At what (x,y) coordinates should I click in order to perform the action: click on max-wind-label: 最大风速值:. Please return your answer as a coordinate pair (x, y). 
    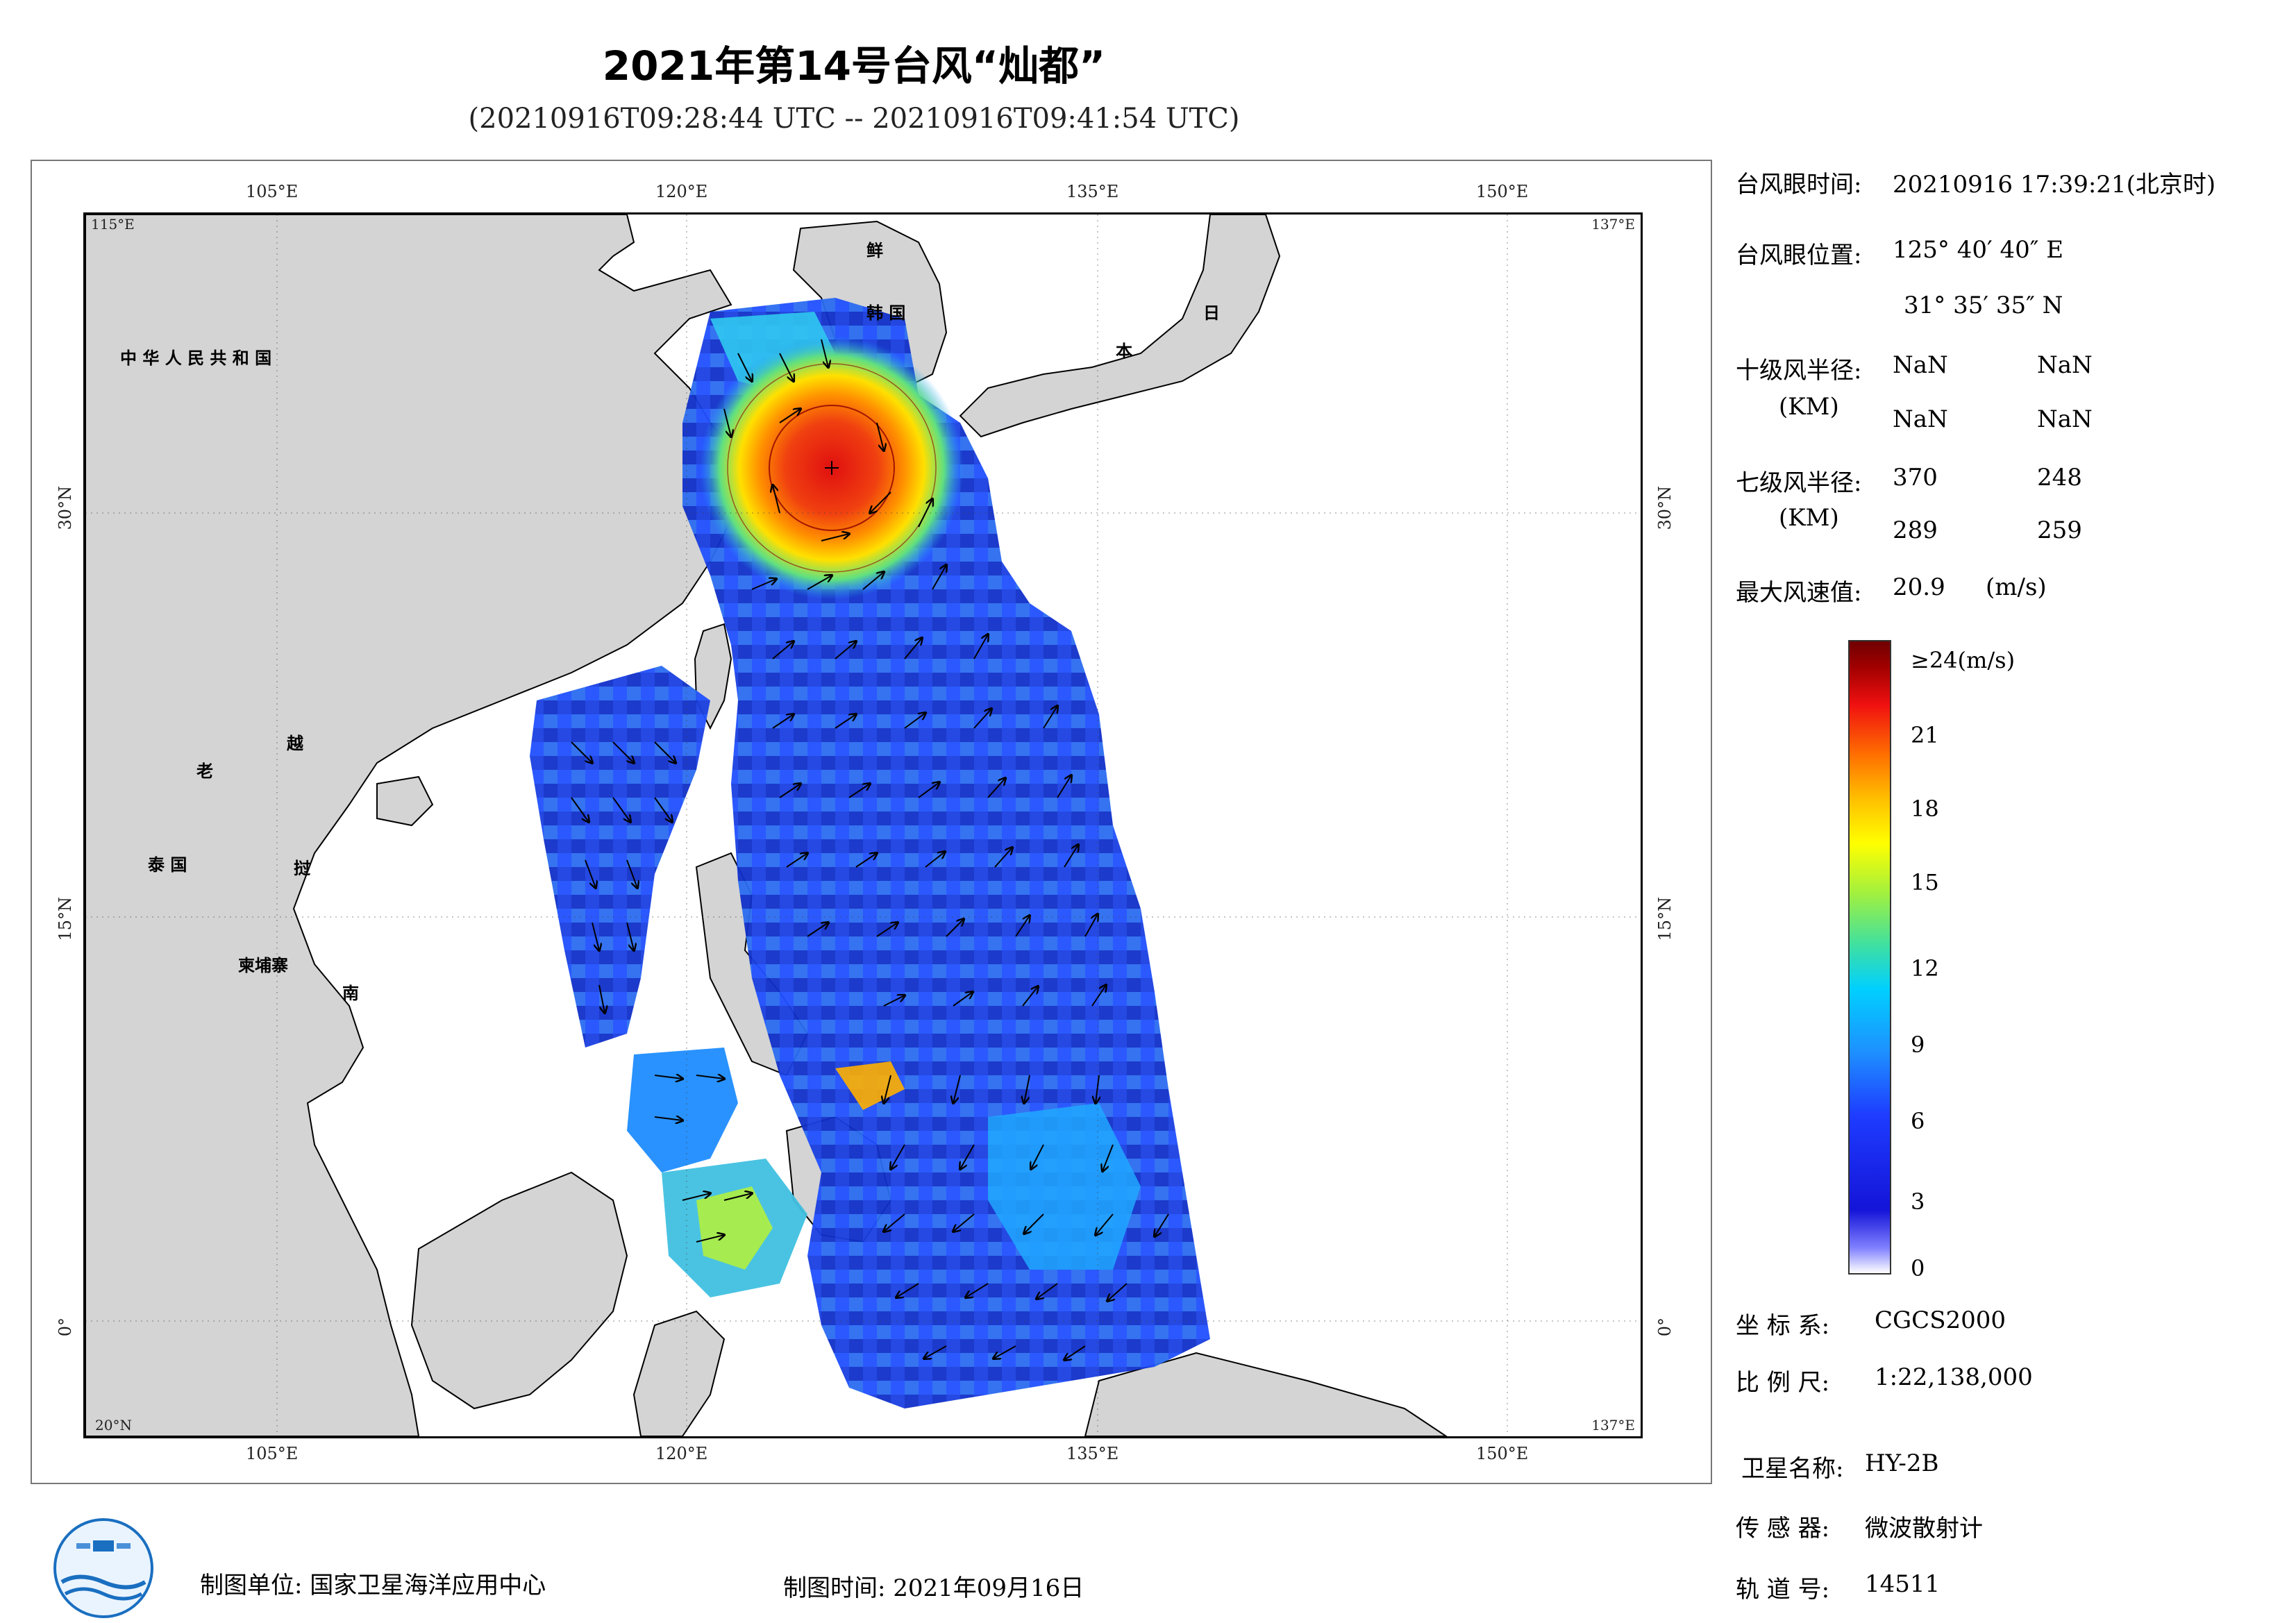
    Looking at the image, I should click on (1799, 593).